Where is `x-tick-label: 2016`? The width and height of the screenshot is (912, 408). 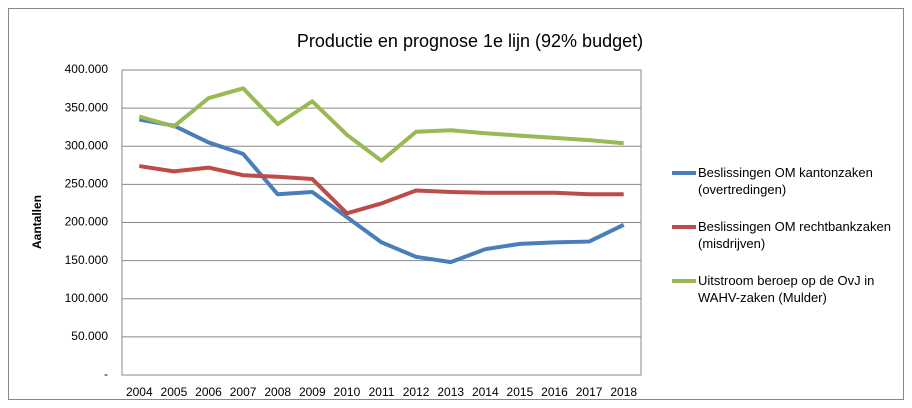 x-tick-label: 2016 is located at coordinates (554, 392).